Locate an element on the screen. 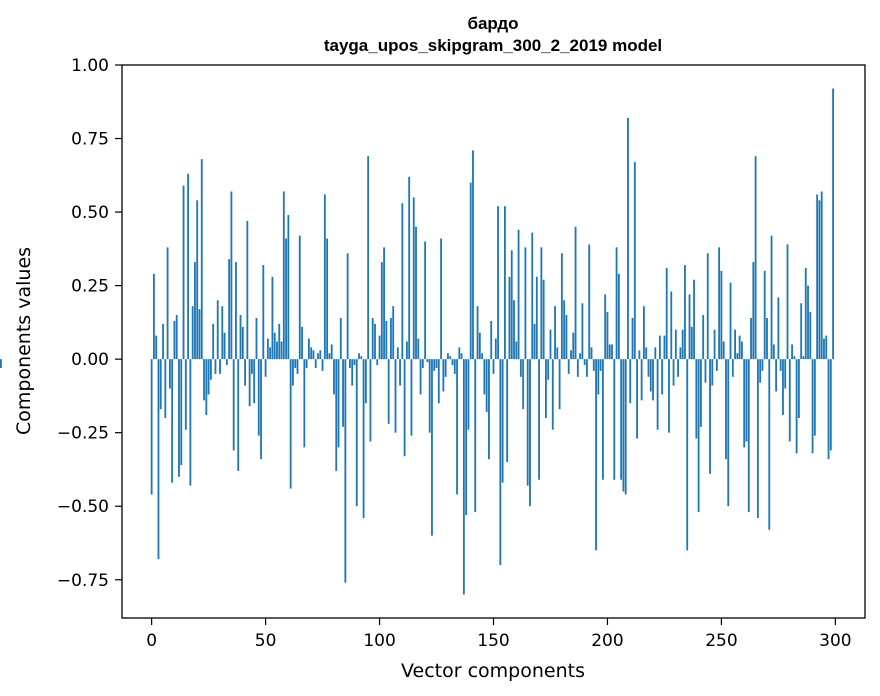 The width and height of the screenshot is (880, 696). x-tick-label-5: 250 is located at coordinates (721, 641).